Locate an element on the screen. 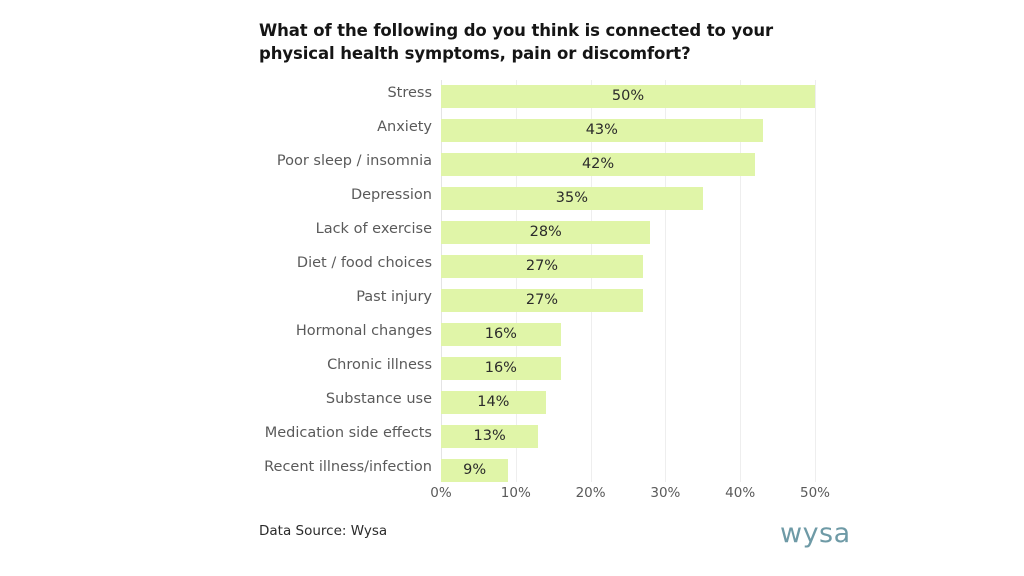 The height and width of the screenshot is (576, 1024). bar-track: 43% is located at coordinates (628, 131).